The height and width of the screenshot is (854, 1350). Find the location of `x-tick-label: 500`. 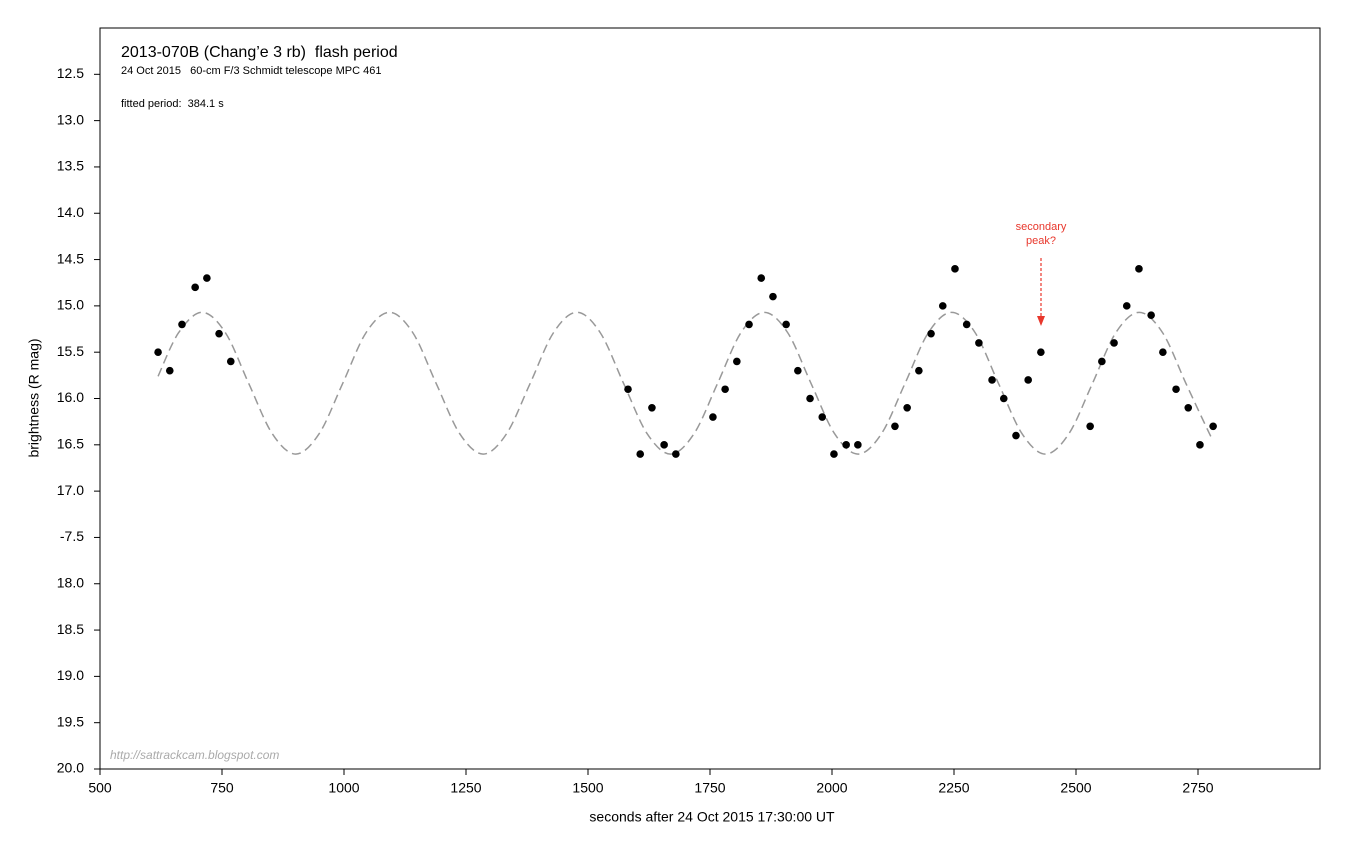

x-tick-label: 500 is located at coordinates (100, 788).